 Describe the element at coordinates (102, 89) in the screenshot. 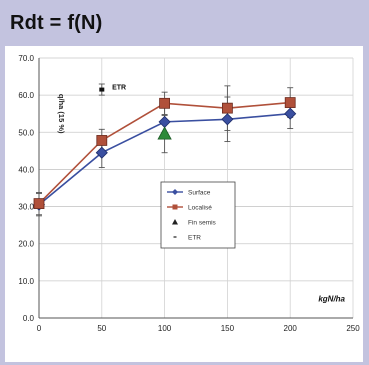

I see `data-point-etr` at that location.